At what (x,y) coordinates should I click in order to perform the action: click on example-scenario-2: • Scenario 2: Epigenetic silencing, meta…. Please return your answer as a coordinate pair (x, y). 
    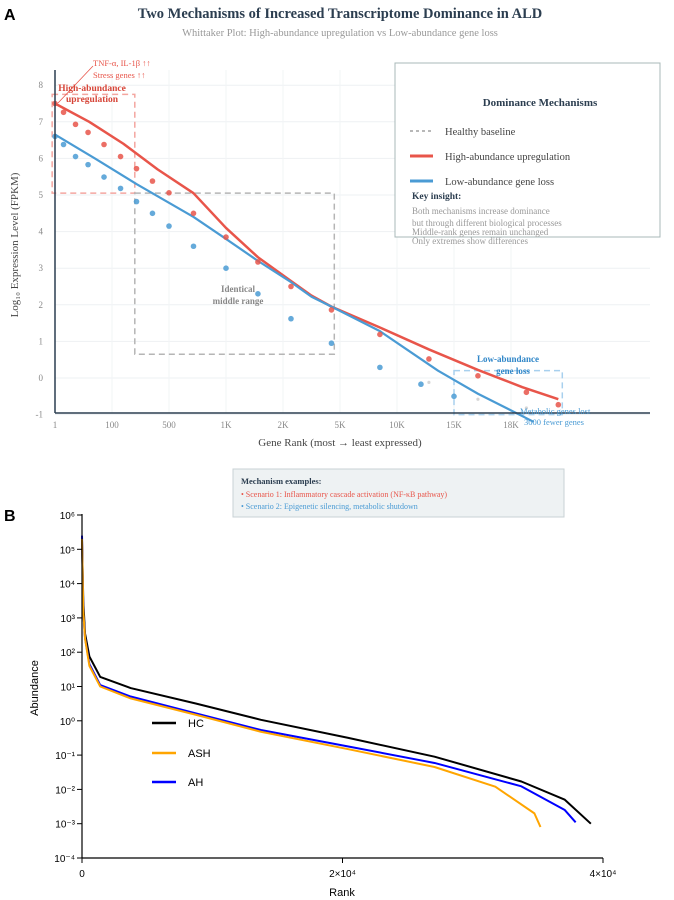
    Looking at the image, I should click on (329, 506).